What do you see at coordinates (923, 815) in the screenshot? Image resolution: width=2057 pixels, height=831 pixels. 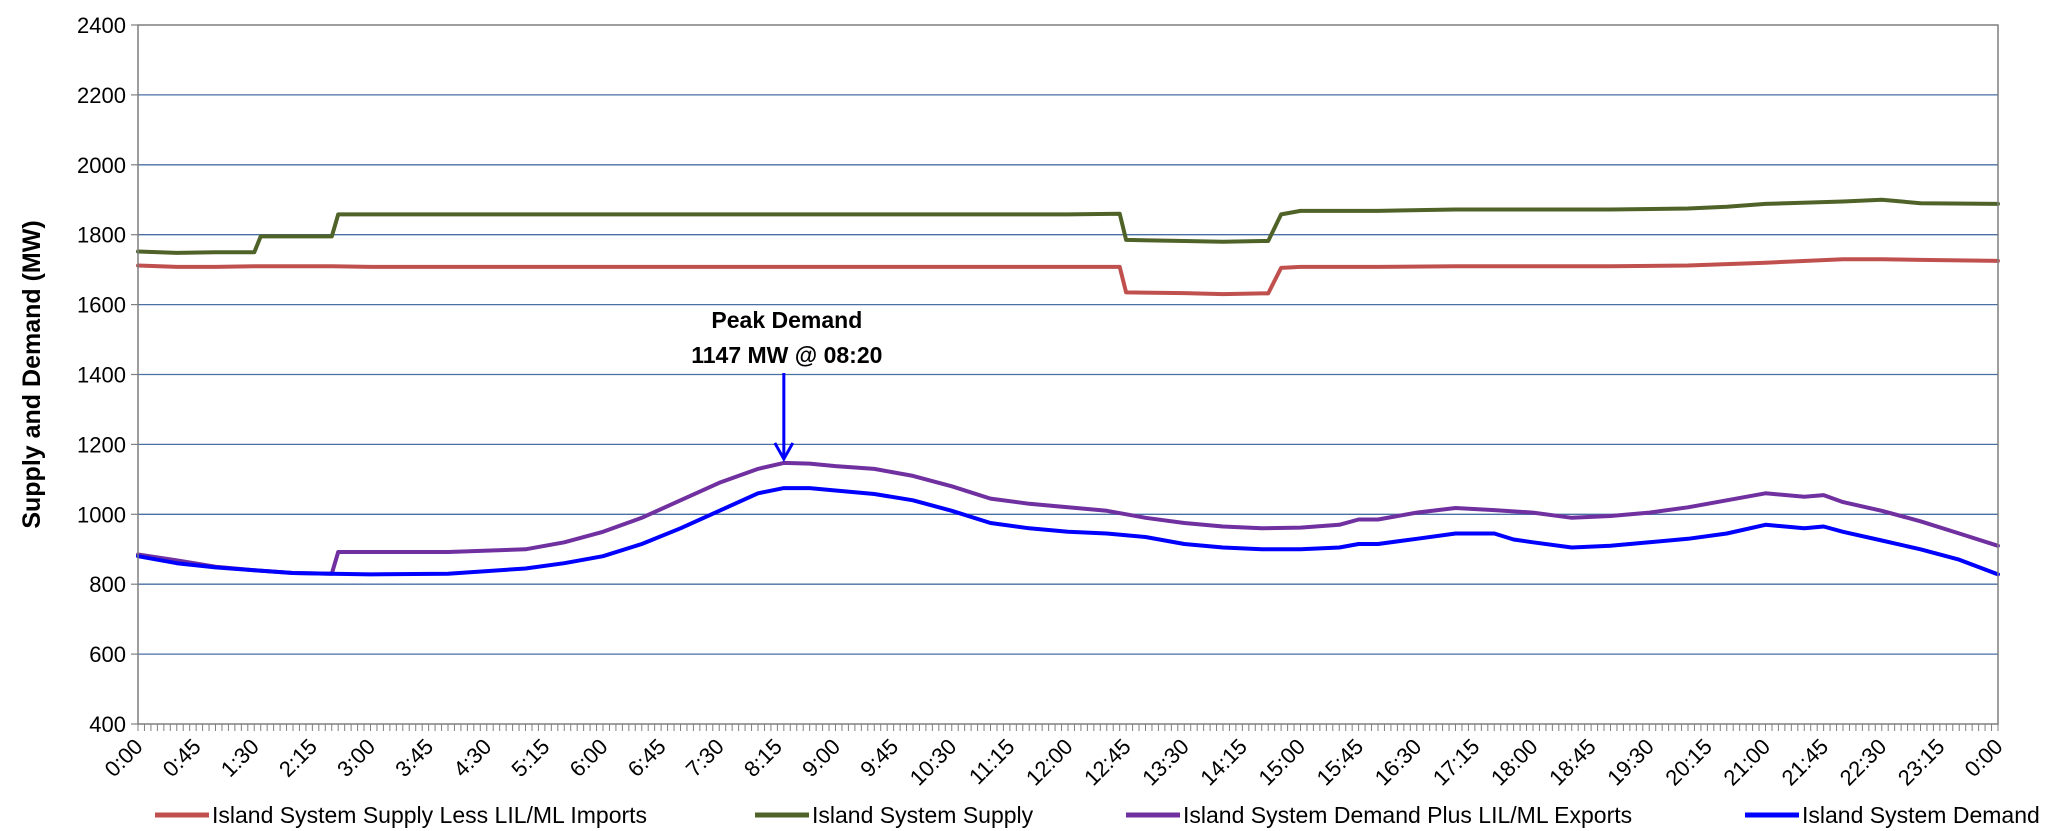 I see `legend-label-2: Island System Supply` at bounding box center [923, 815].